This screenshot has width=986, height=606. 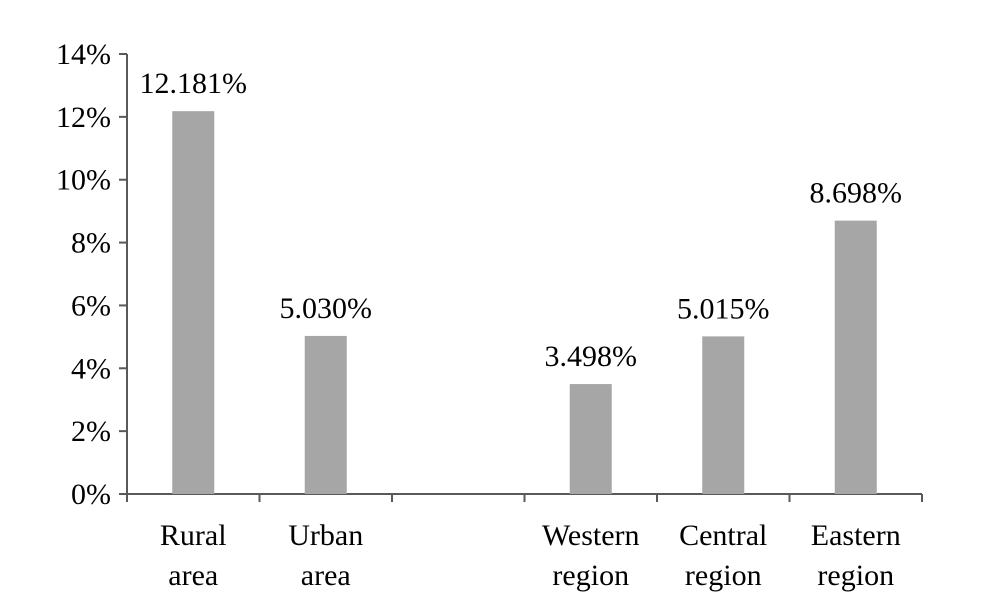 I want to click on y-axis-ticks: 0% 2% 4% 6% 8% 10% 12% 14%, so click(x=91, y=274).